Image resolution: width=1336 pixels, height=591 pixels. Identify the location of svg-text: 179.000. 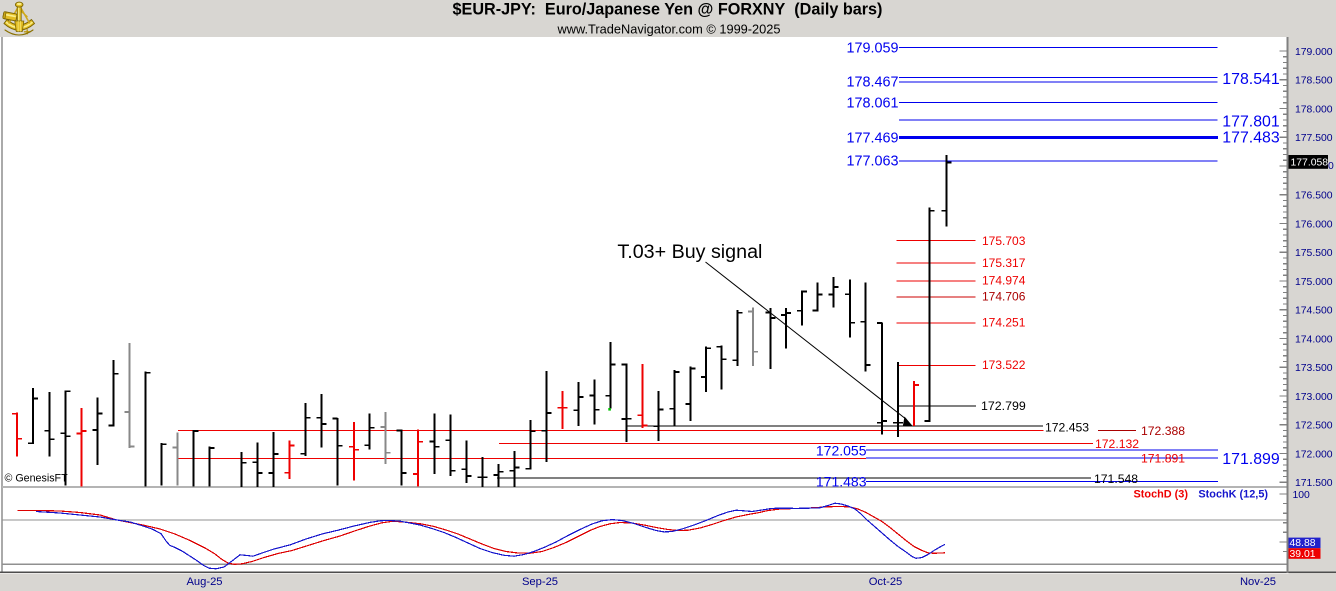
(1314, 52).